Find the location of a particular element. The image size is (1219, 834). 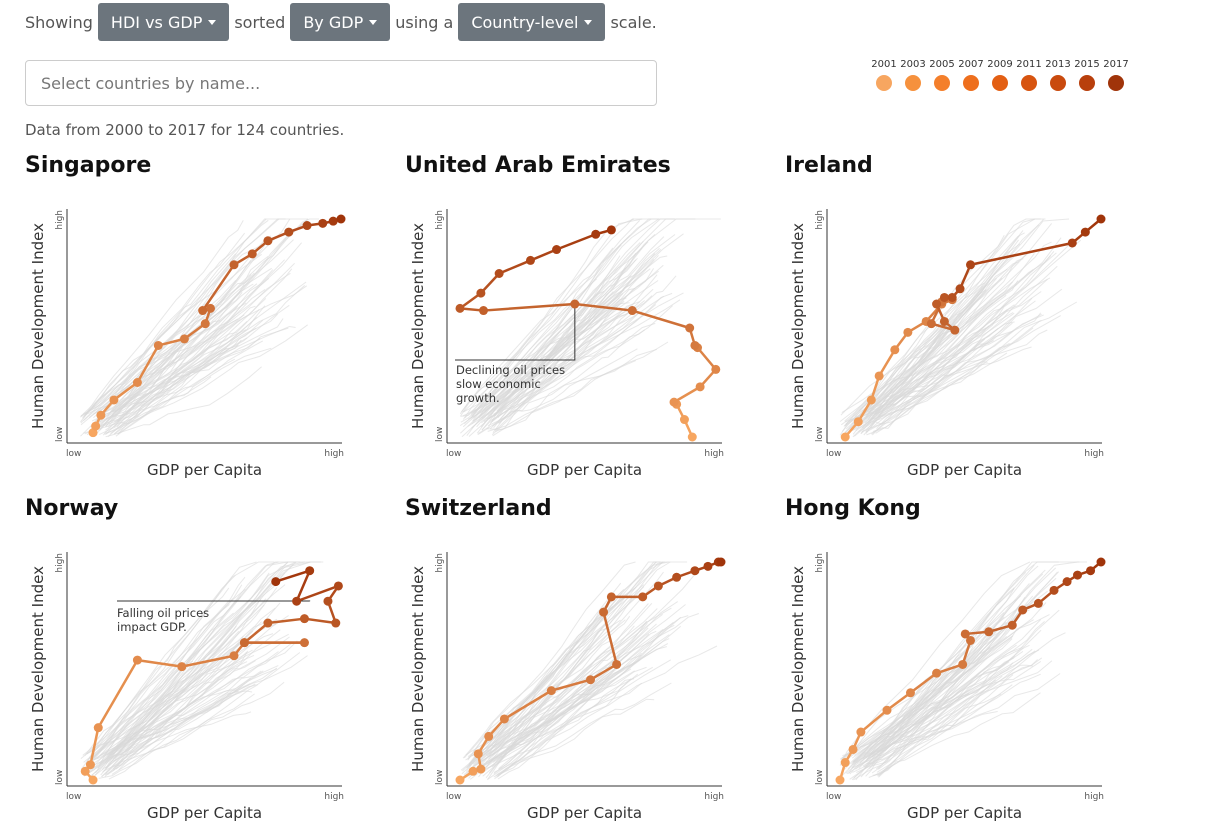

background-trajectories is located at coordinates (590, 328).